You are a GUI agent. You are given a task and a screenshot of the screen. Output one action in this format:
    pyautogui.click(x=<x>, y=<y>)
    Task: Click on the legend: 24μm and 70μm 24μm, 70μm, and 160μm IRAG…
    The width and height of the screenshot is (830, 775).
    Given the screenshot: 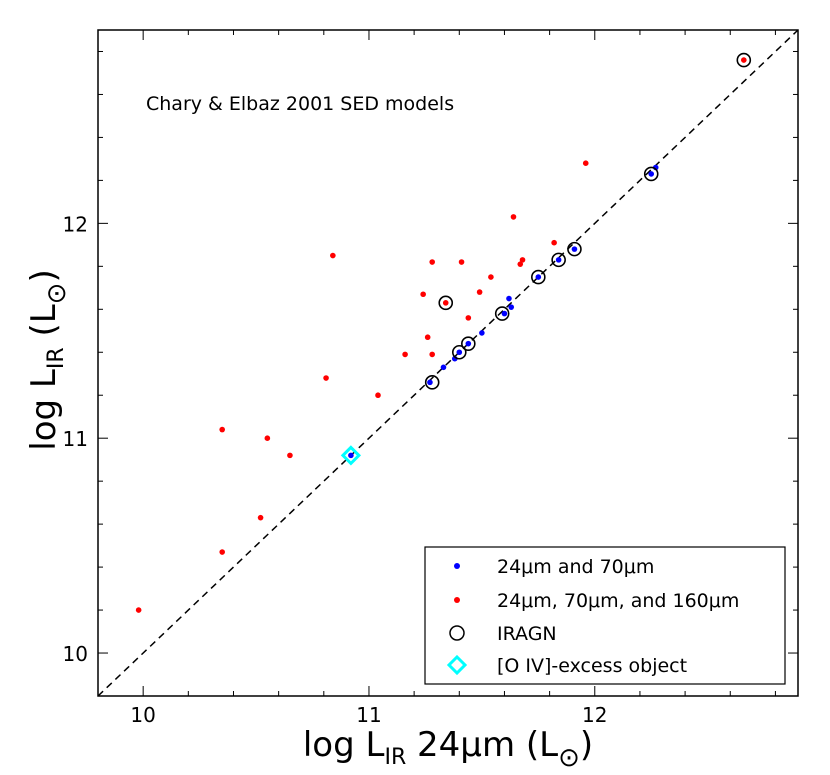 What is the action you would take?
    pyautogui.click(x=605, y=615)
    